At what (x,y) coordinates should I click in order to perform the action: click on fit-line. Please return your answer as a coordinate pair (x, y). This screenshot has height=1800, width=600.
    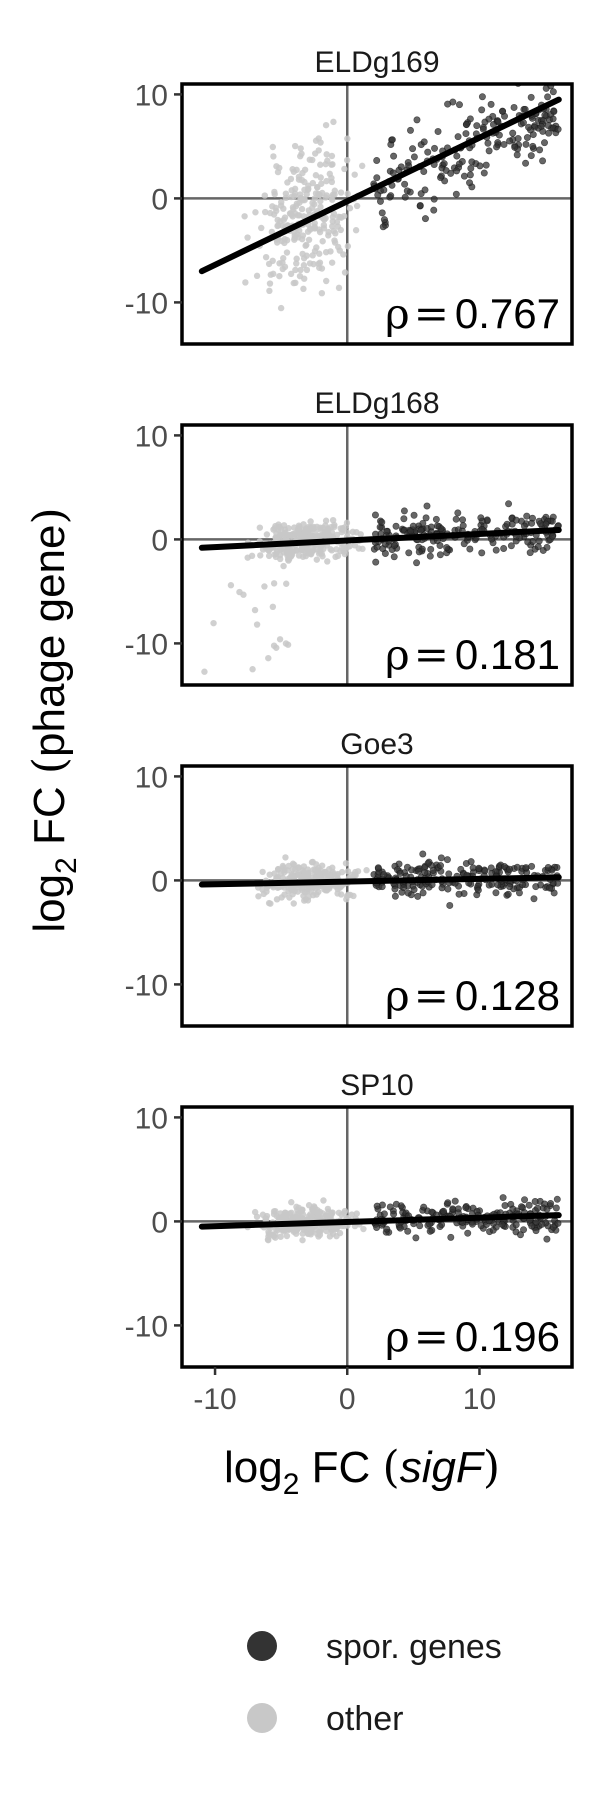
    Looking at the image, I should click on (380, 539).